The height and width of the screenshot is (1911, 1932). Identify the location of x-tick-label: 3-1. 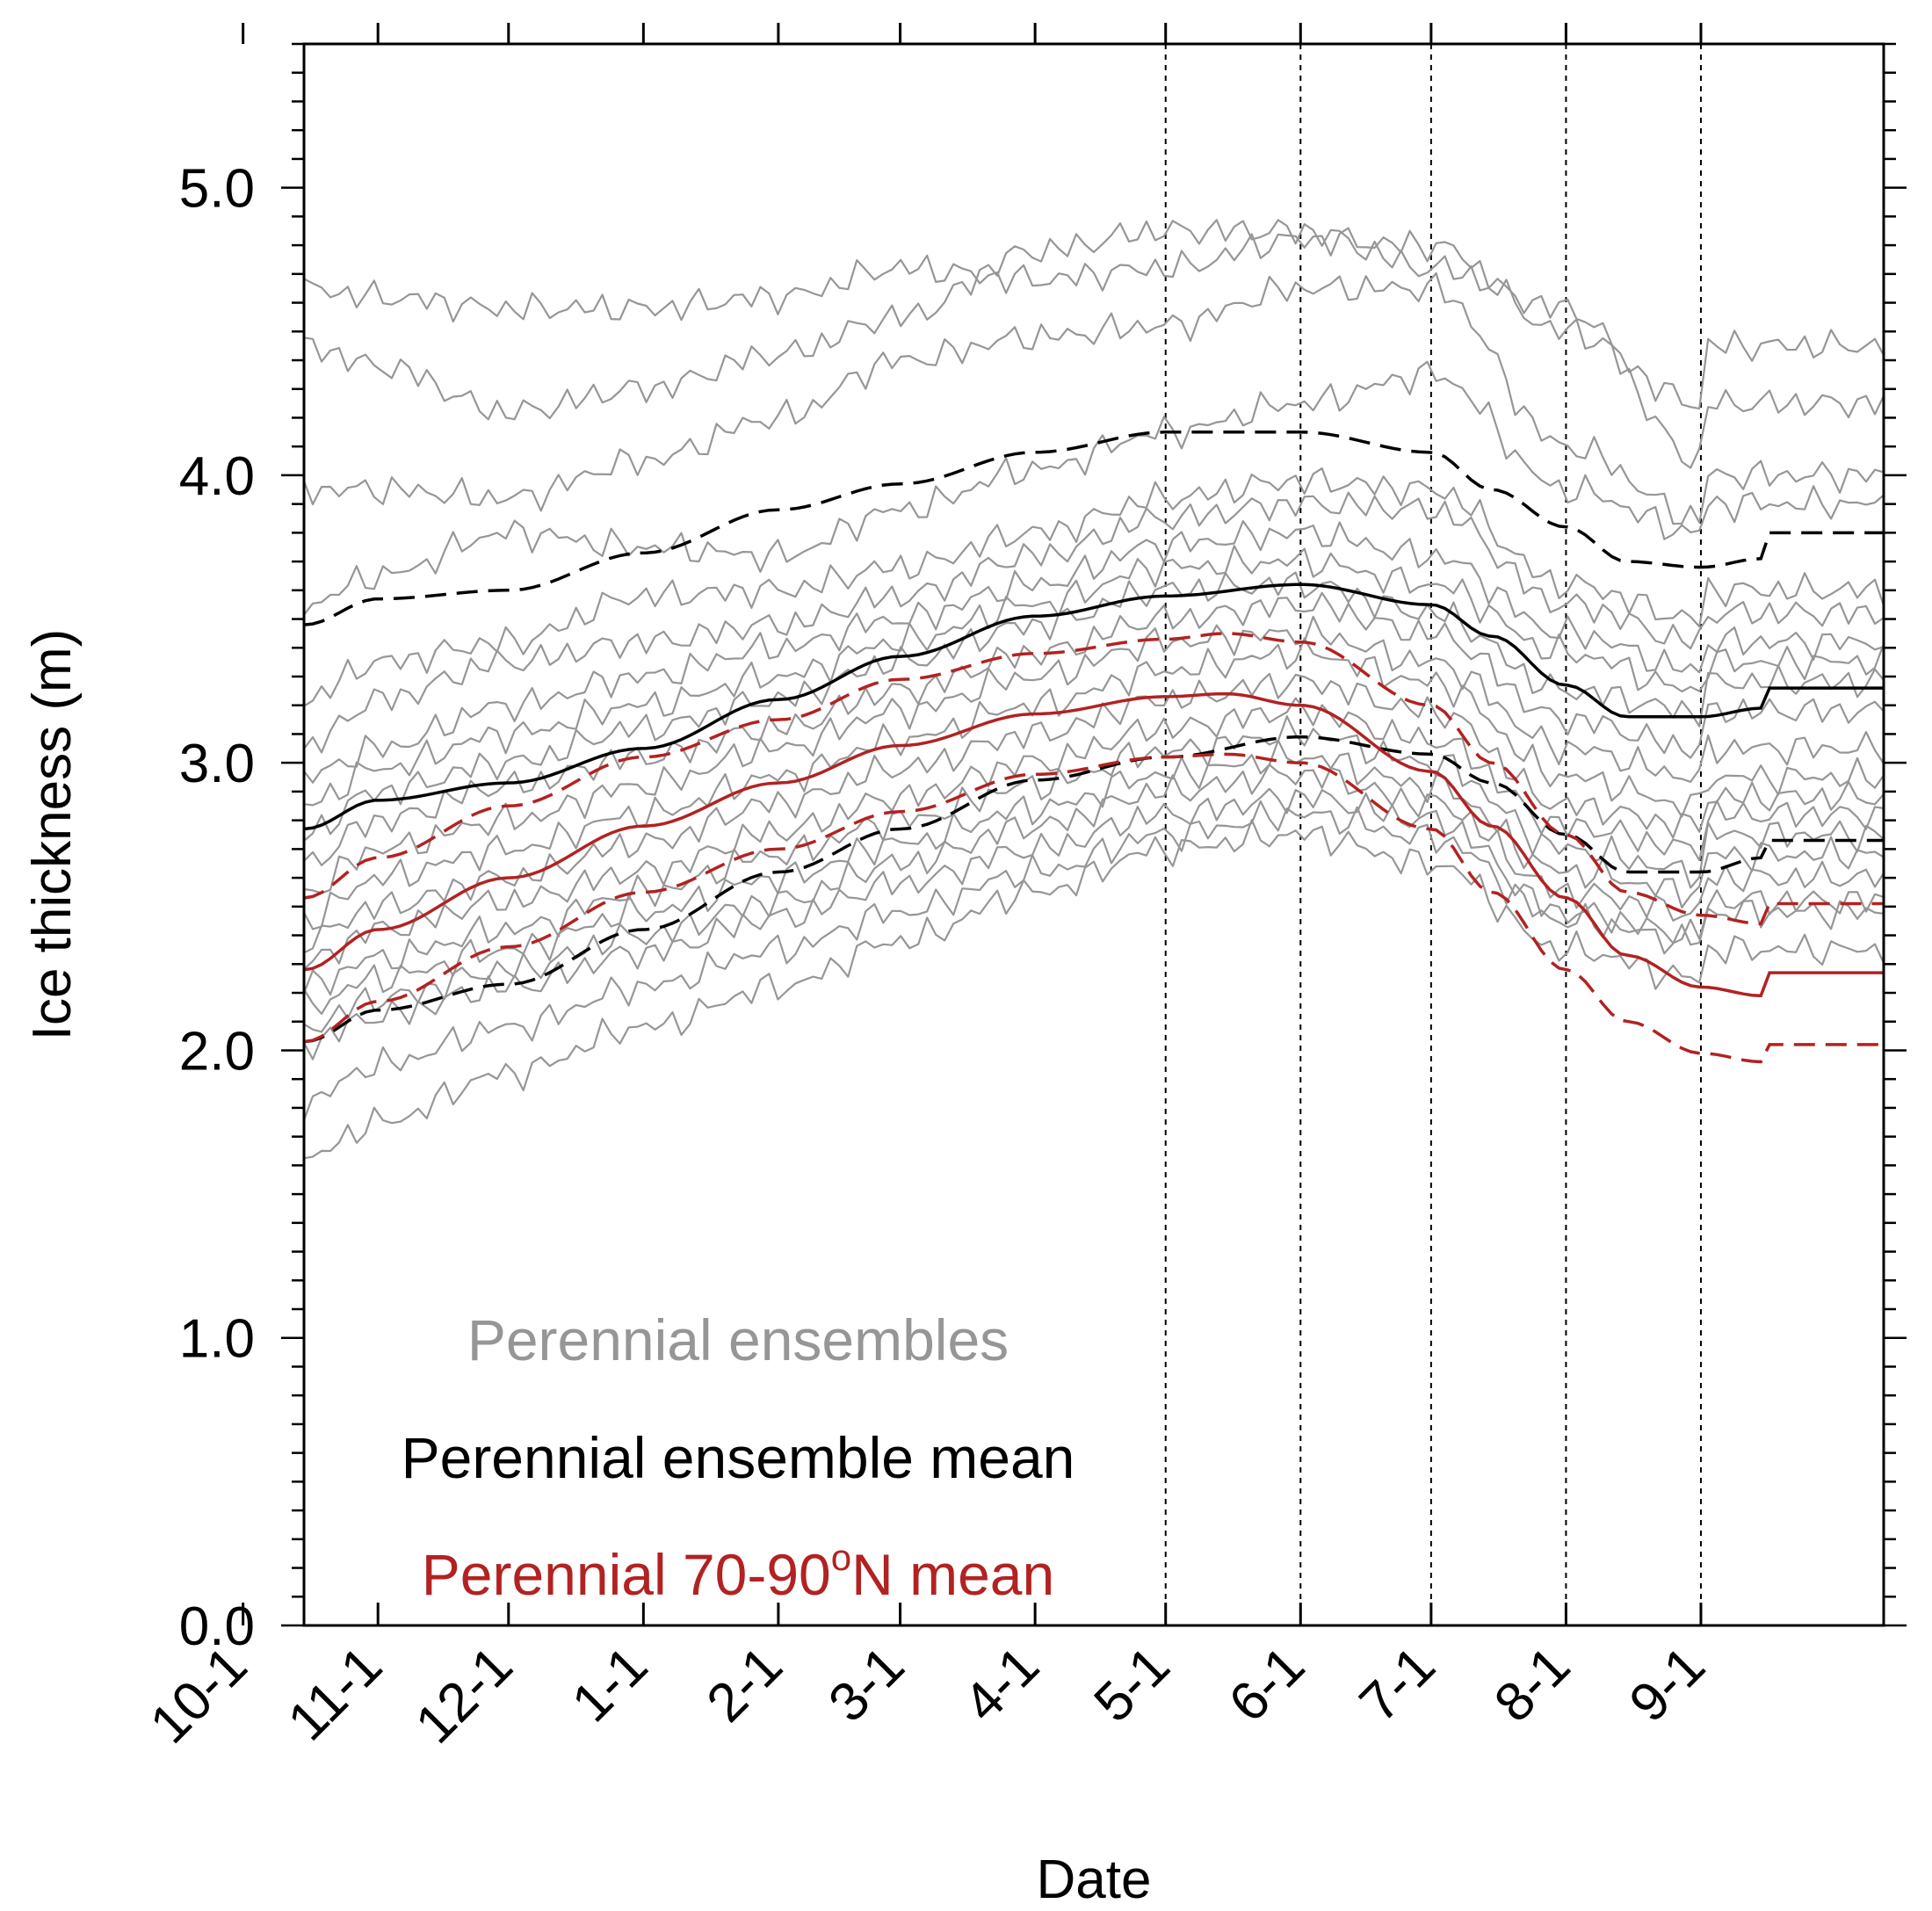
(866, 1684).